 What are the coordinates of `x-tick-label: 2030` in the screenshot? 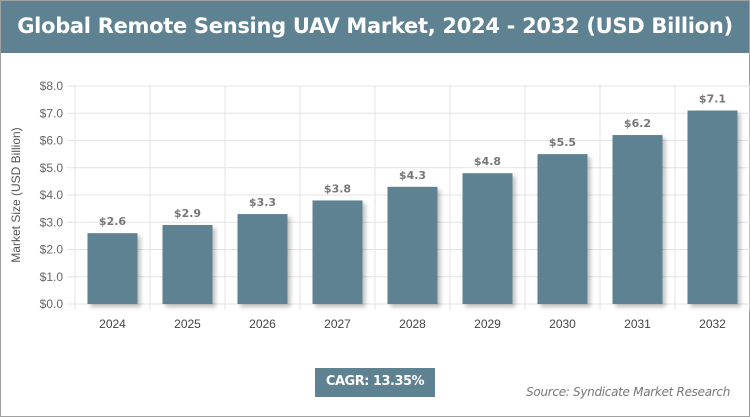 It's located at (562, 324).